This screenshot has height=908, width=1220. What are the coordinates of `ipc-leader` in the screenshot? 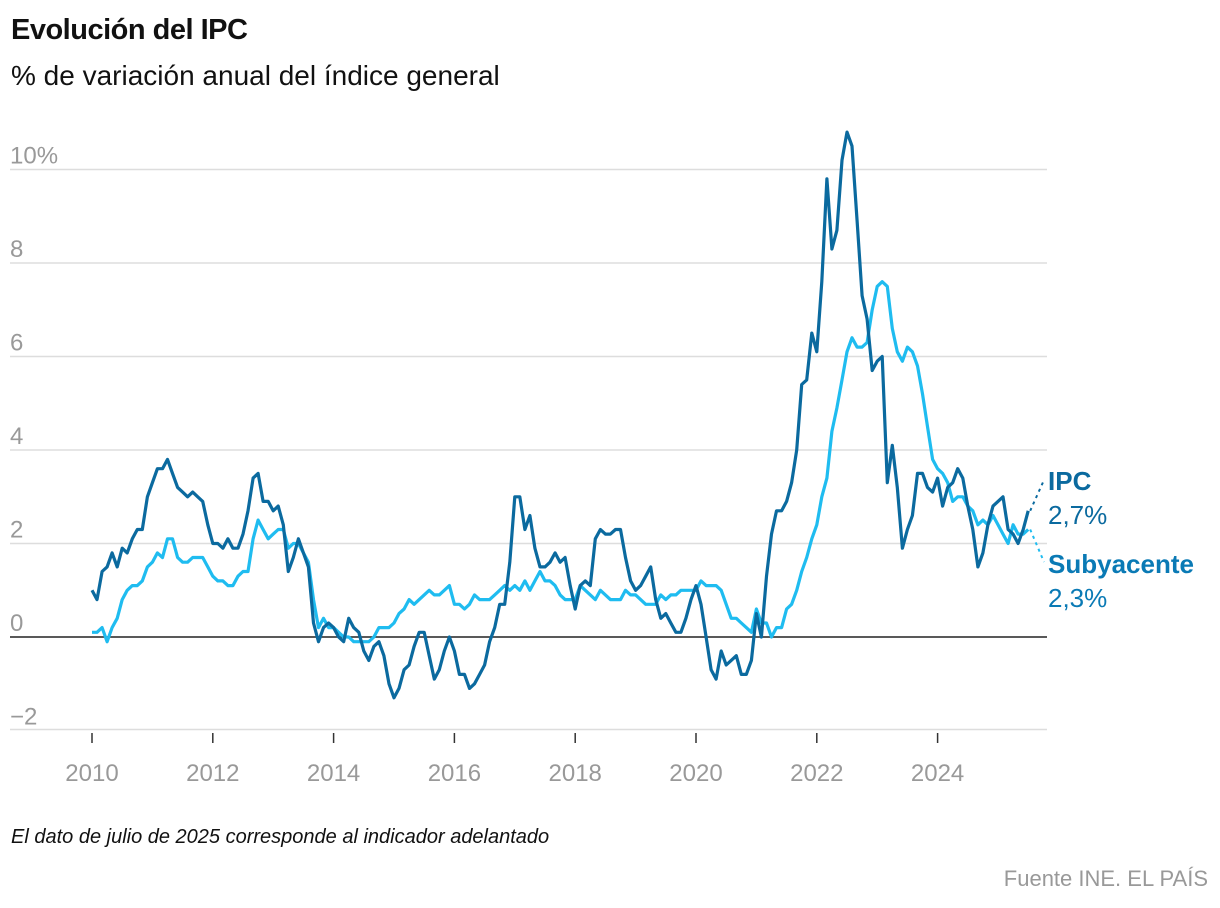 It's located at (1037, 495).